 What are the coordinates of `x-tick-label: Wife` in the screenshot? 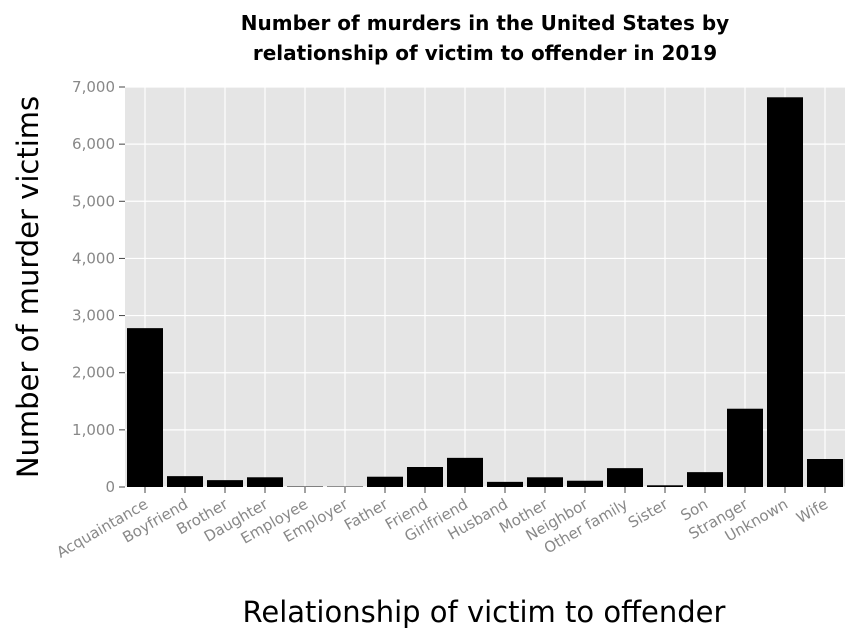 It's located at (812, 511).